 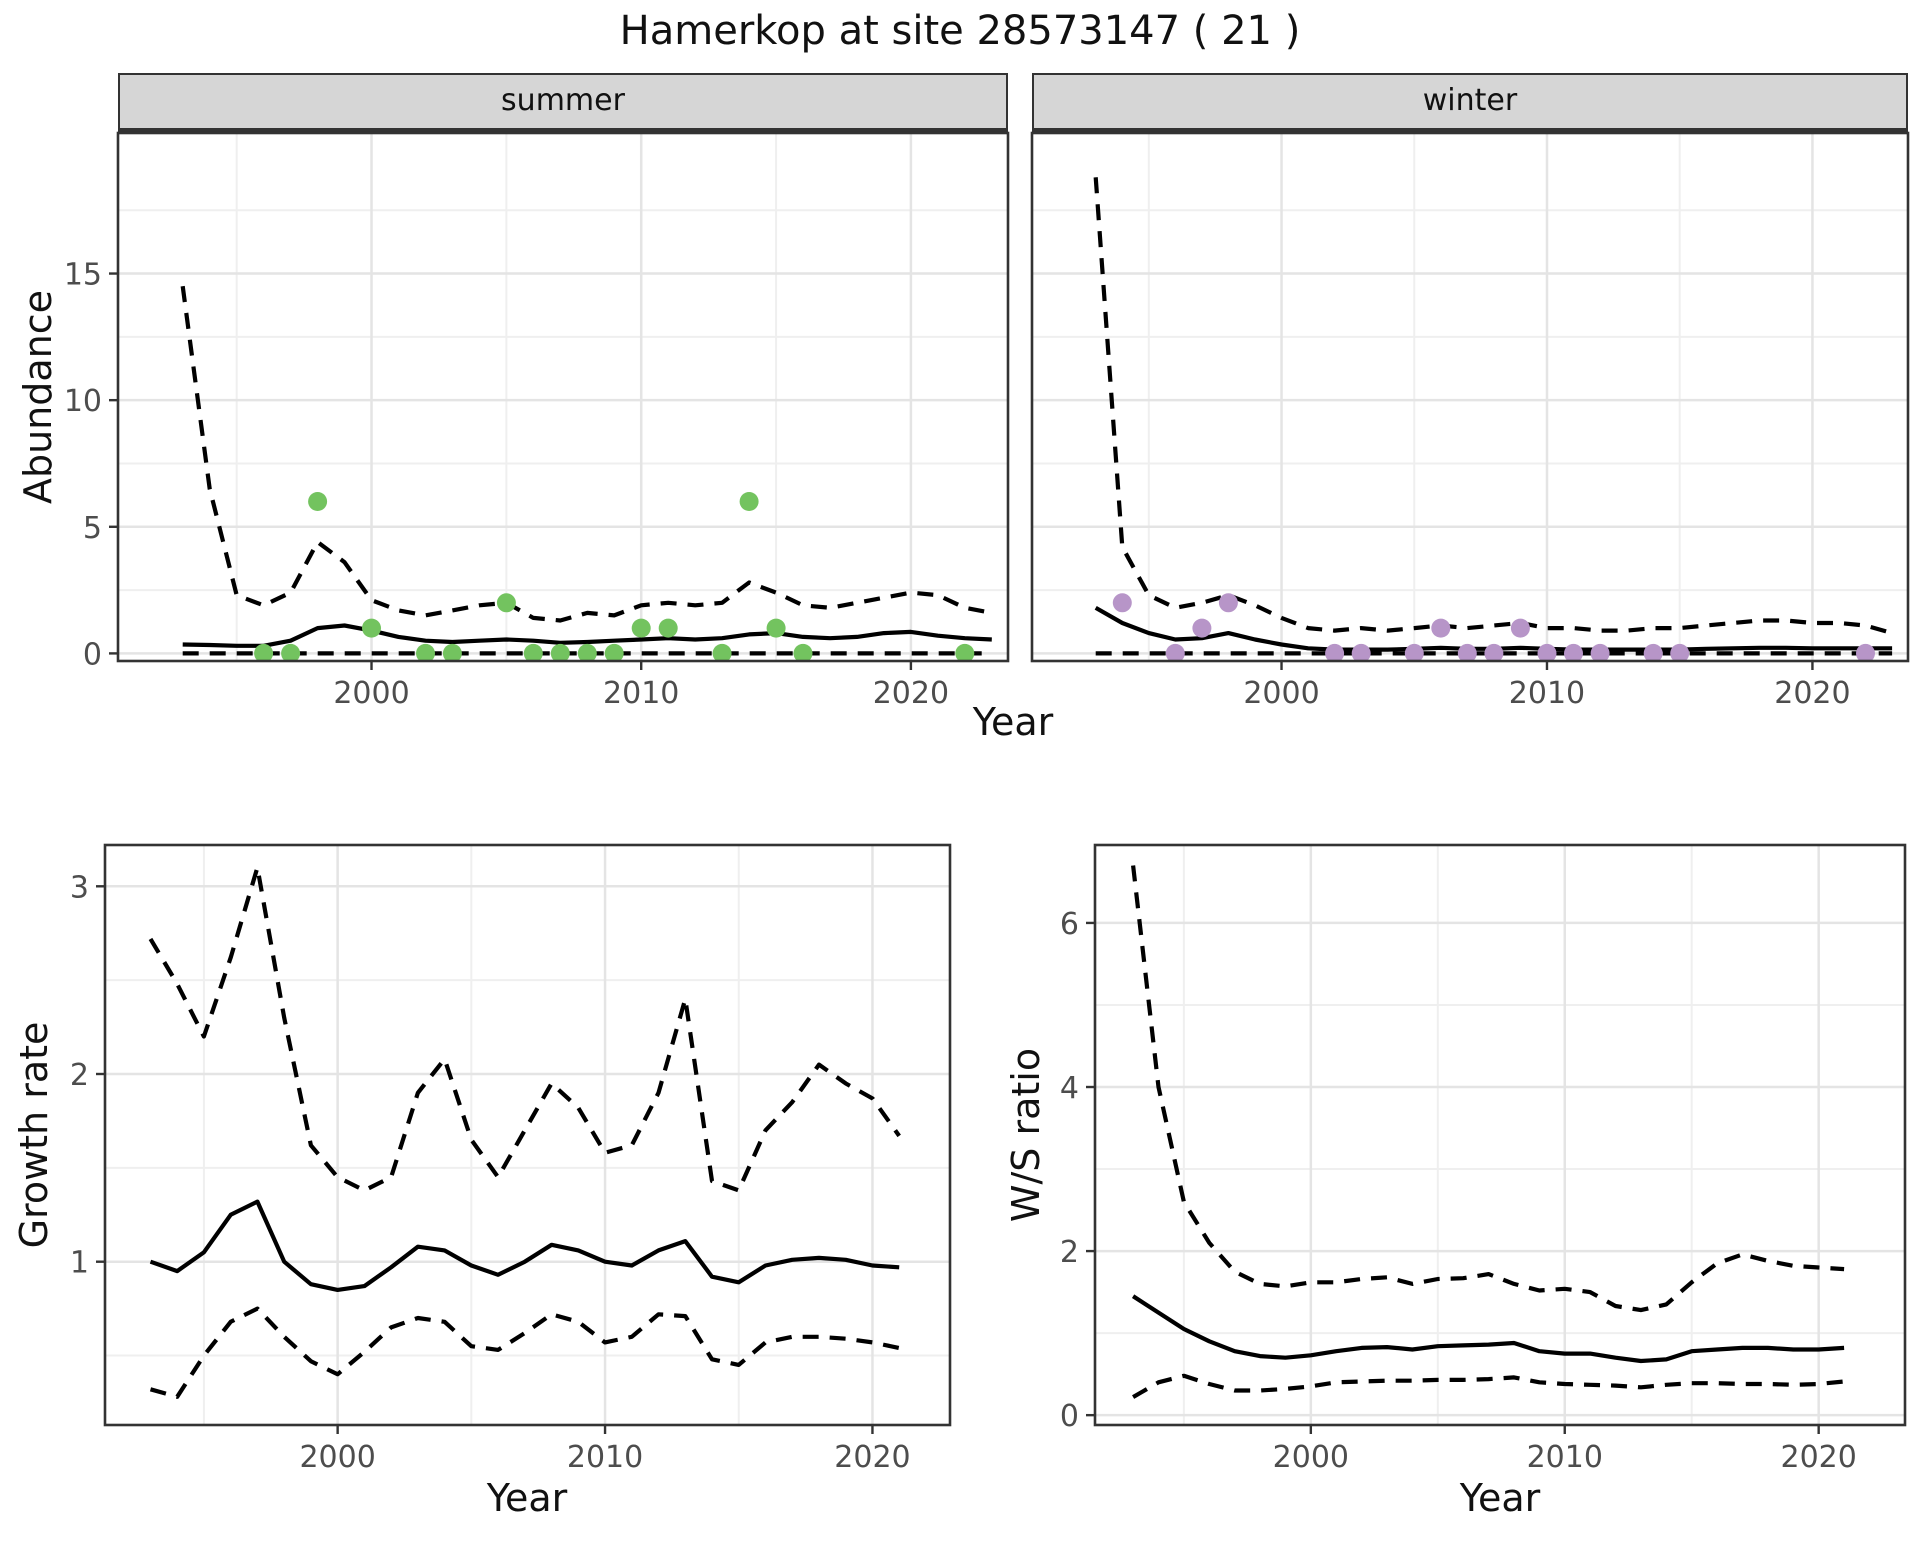 What do you see at coordinates (1069, 924) in the screenshot?
I see `y-tick-label: 6` at bounding box center [1069, 924].